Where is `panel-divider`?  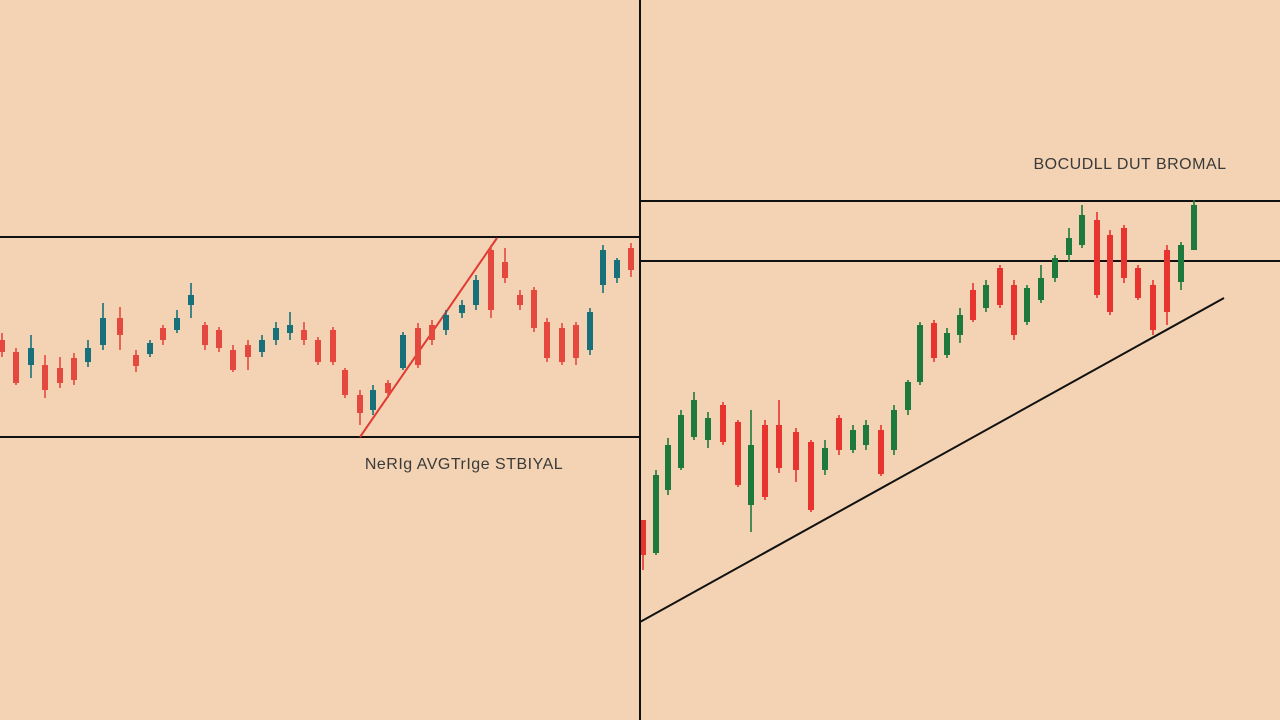
panel-divider is located at coordinates (640, 360).